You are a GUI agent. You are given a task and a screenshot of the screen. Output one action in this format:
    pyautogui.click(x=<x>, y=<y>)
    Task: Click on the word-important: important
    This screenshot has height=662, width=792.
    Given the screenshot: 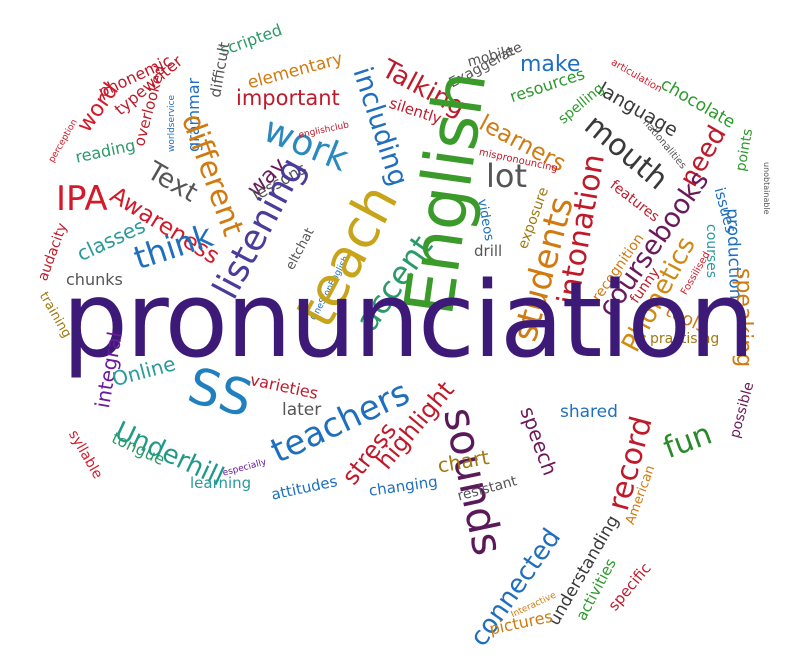 What is the action you would take?
    pyautogui.click(x=288, y=98)
    